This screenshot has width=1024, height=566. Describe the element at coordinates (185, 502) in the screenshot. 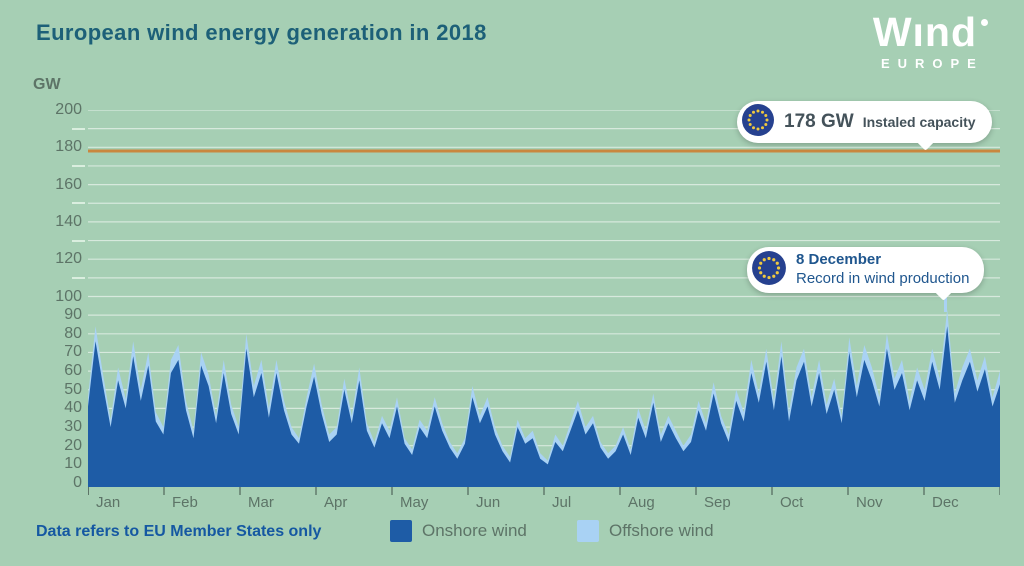

I see `x-tick-label-feb: Feb` at that location.